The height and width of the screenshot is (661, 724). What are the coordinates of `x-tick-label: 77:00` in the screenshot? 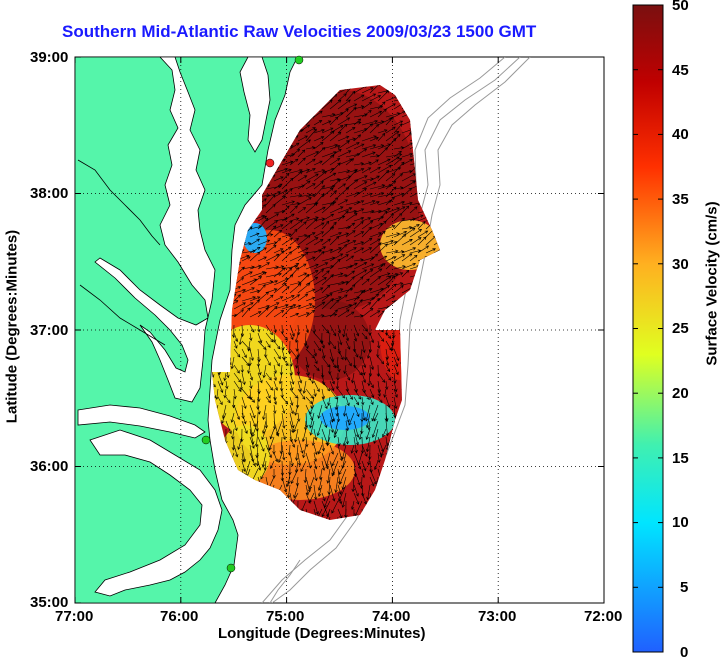 It's located at (74, 616).